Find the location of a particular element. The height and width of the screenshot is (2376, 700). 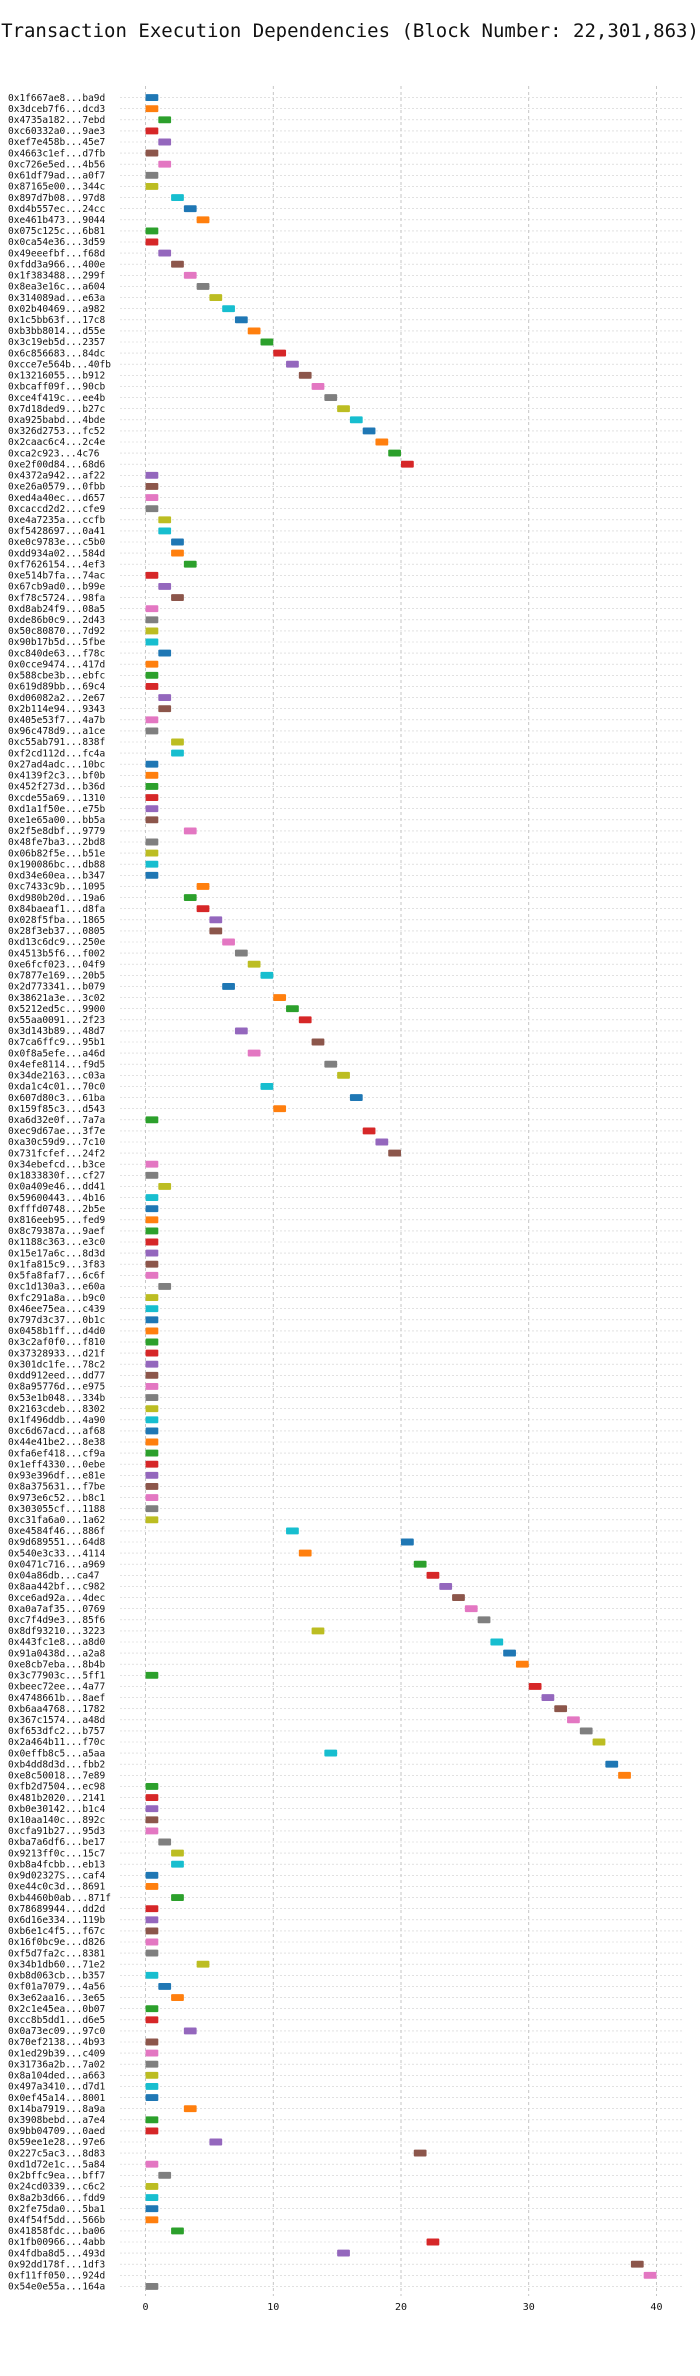

row-label: 0xfa6ef418...cf9a is located at coordinates (56, 1453).